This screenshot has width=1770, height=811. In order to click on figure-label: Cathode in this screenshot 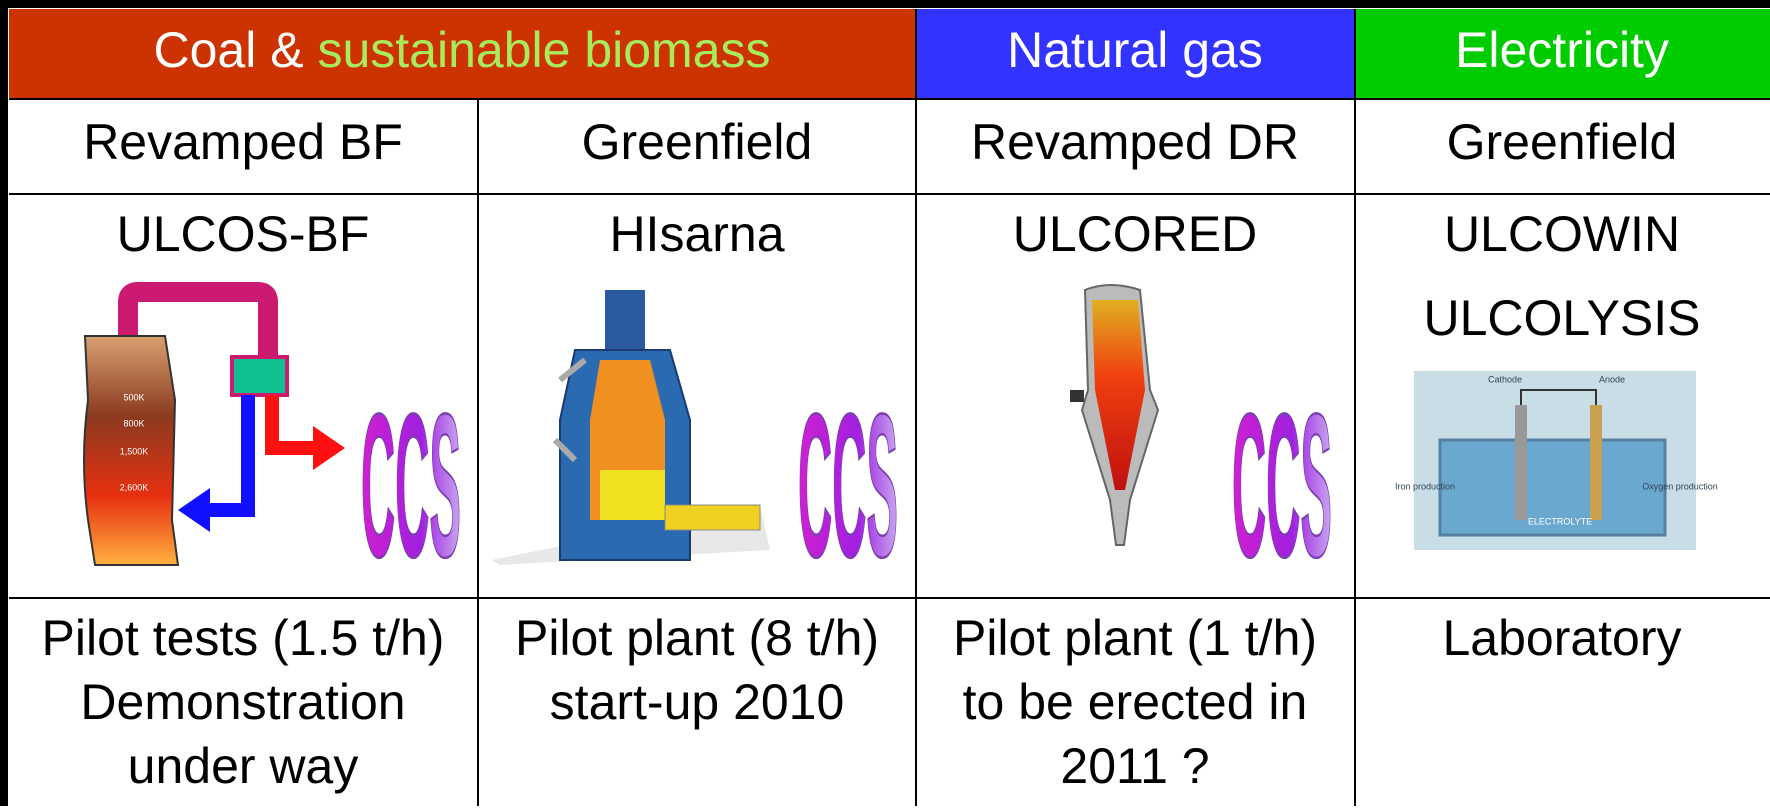, I will do `click(1505, 379)`.